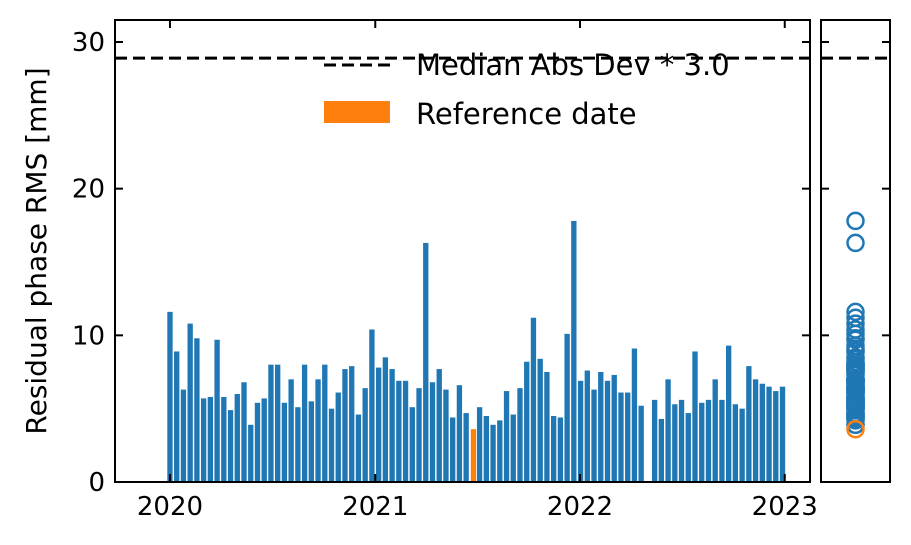 This screenshot has width=911, height=545. What do you see at coordinates (357, 112) in the screenshot?
I see `legend-reference-swatch` at bounding box center [357, 112].